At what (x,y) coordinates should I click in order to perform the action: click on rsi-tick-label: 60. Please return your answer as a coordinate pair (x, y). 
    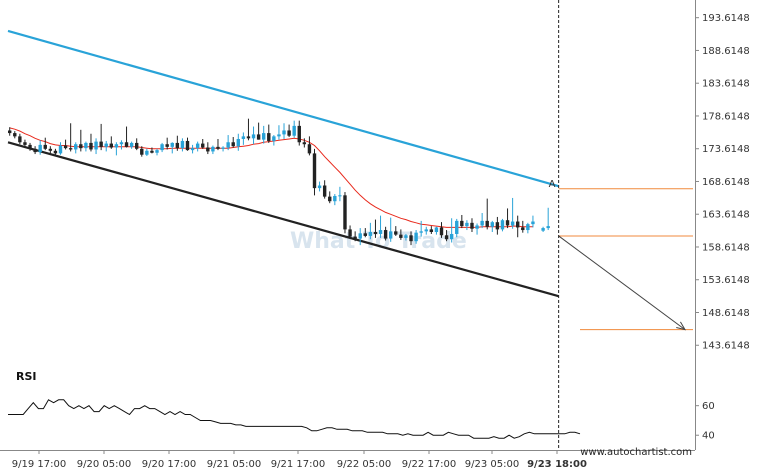
    Looking at the image, I should click on (708, 406).